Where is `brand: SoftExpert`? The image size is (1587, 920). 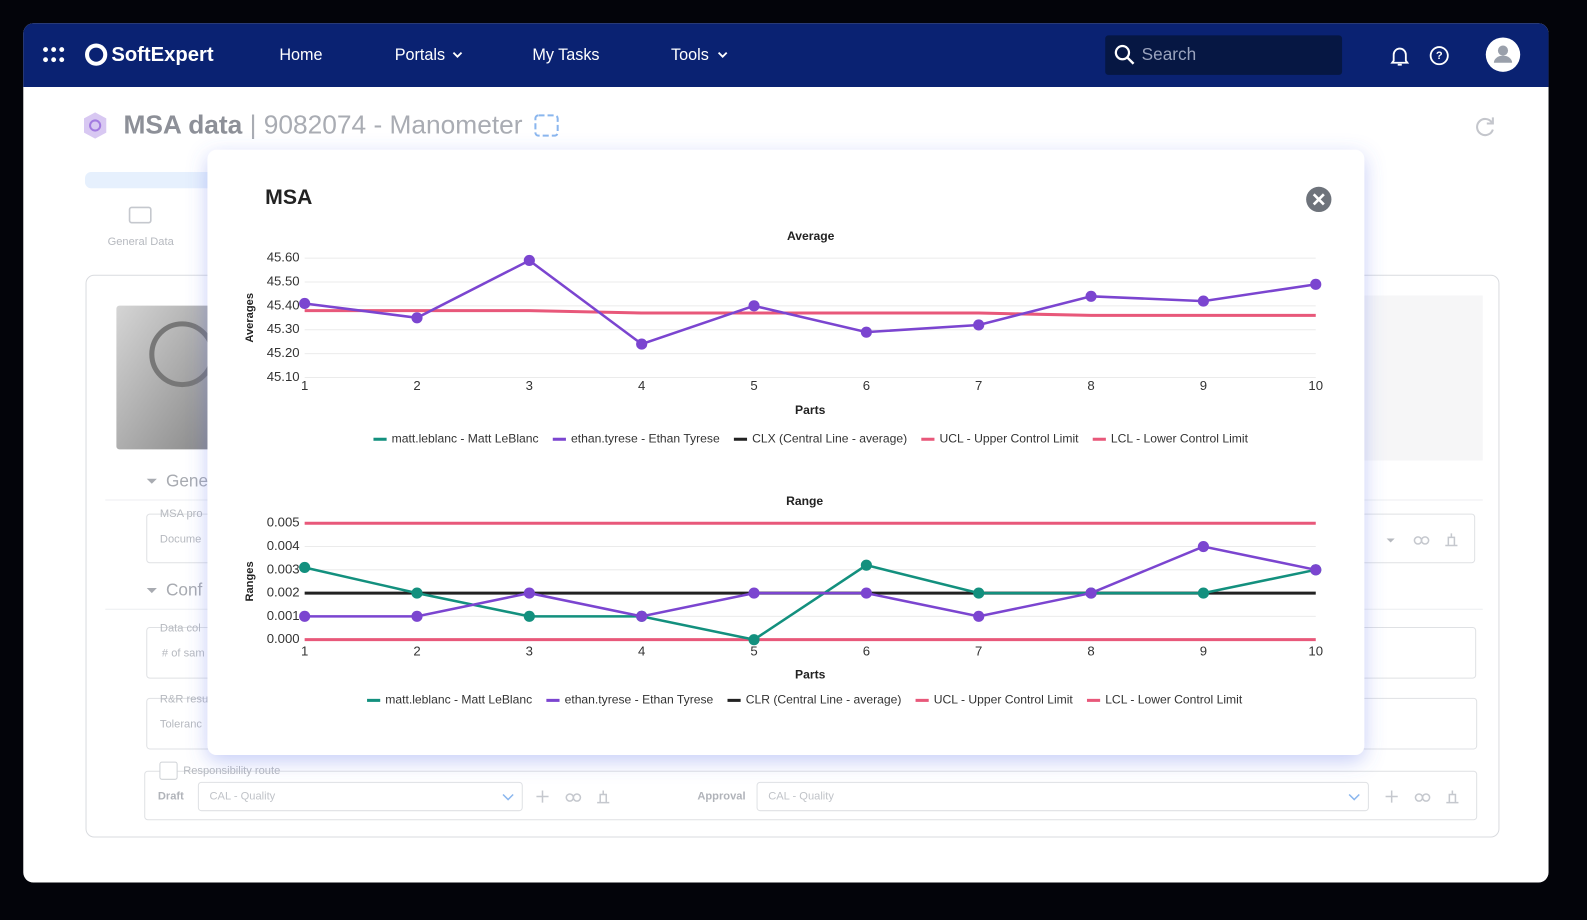 brand: SoftExpert is located at coordinates (162, 55).